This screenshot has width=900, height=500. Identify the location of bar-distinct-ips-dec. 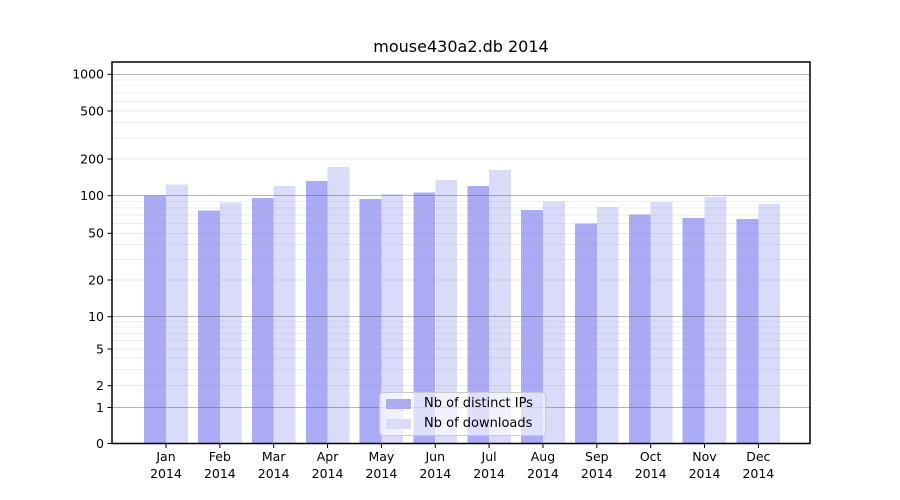
(747, 331).